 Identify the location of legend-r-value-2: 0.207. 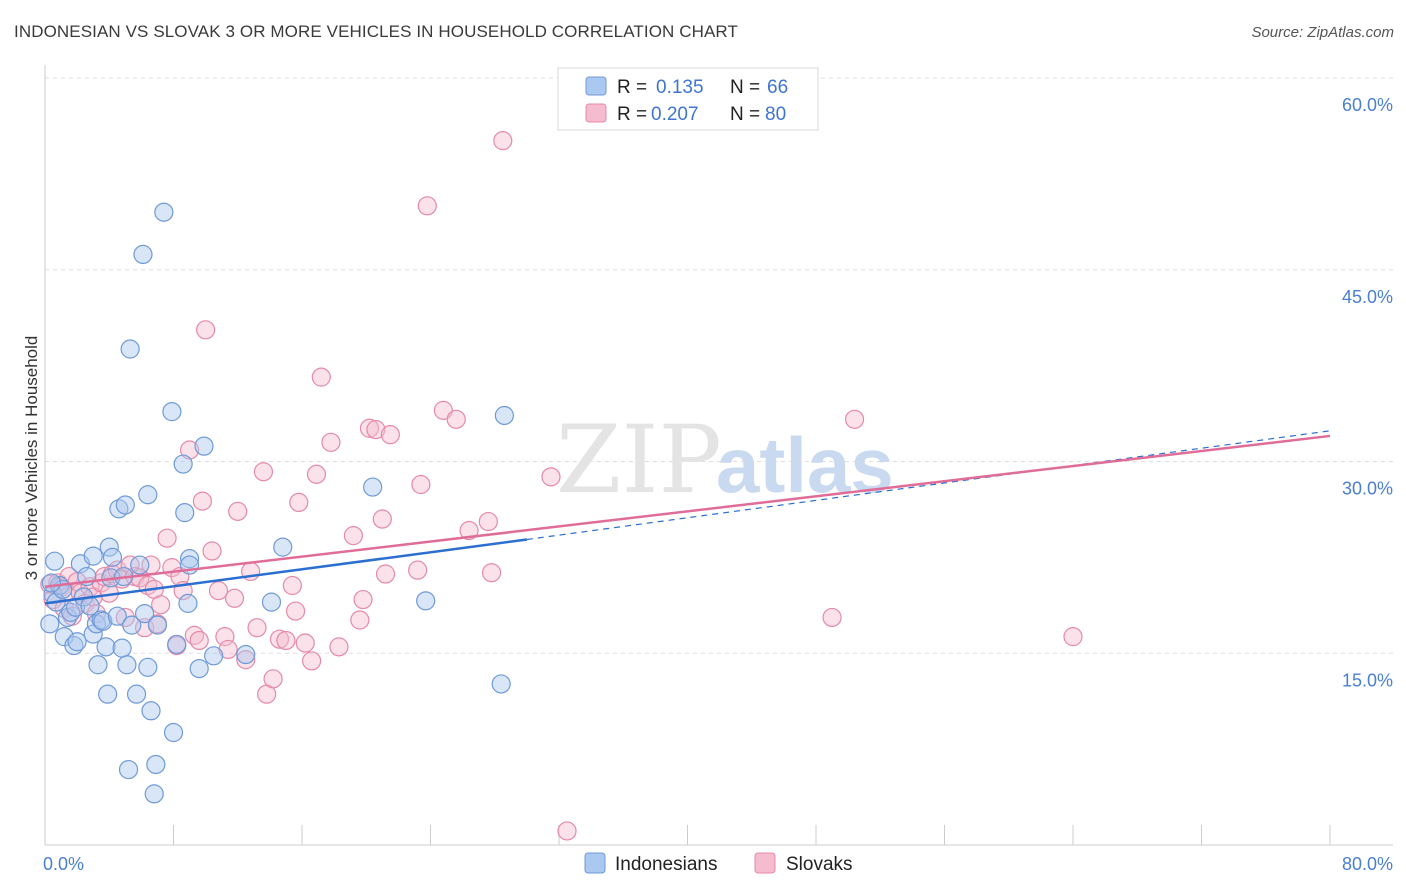
(675, 114).